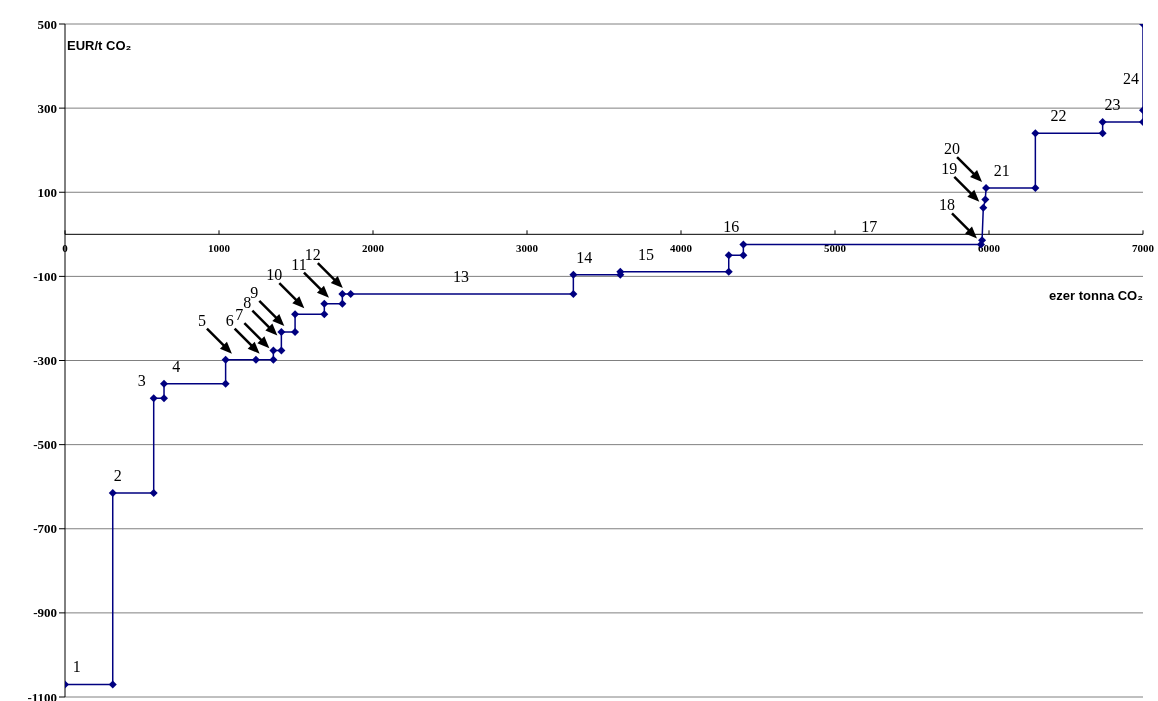 This screenshot has height=701, width=1158. What do you see at coordinates (952, 149) in the screenshot?
I see `annotation: 20` at bounding box center [952, 149].